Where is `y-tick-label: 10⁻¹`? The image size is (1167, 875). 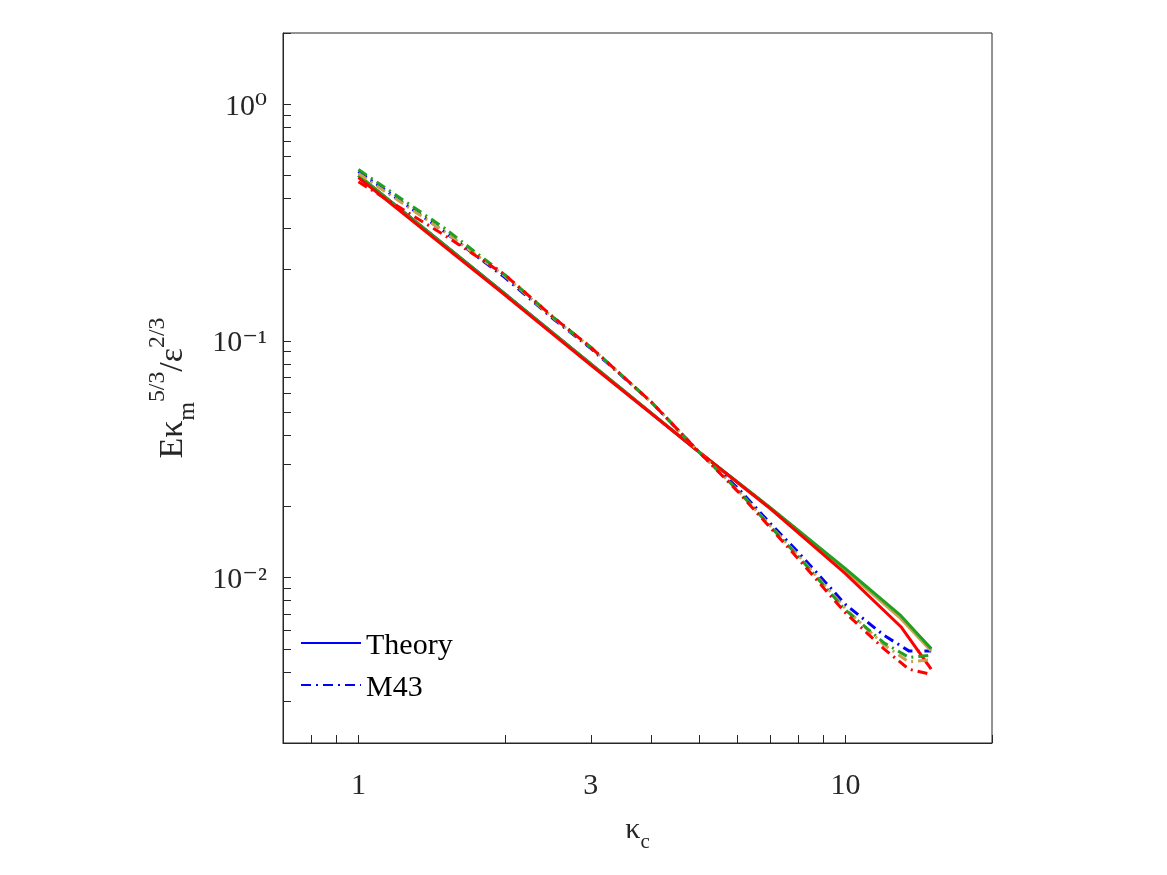
y-tick-label: 10⁻¹ is located at coordinates (239, 341).